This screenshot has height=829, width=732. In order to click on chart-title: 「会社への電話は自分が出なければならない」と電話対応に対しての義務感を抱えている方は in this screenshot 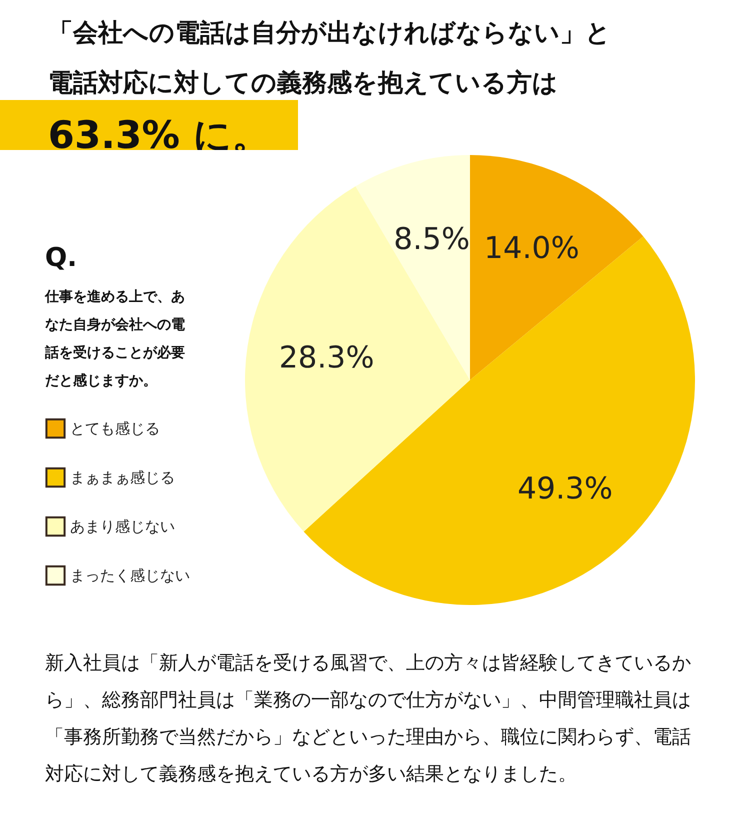, I will do `click(330, 58)`.